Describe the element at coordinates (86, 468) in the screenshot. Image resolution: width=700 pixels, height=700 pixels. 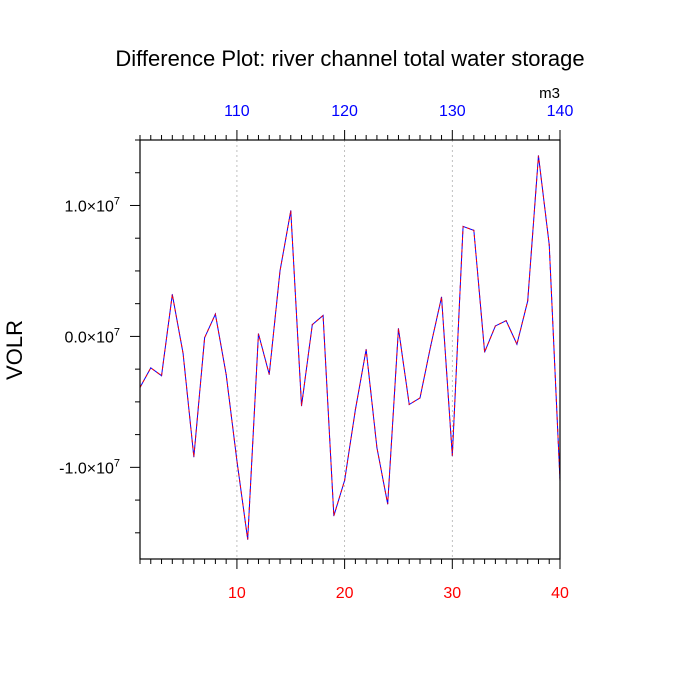
I see `y-tick-mantissa: -1.0×10` at that location.